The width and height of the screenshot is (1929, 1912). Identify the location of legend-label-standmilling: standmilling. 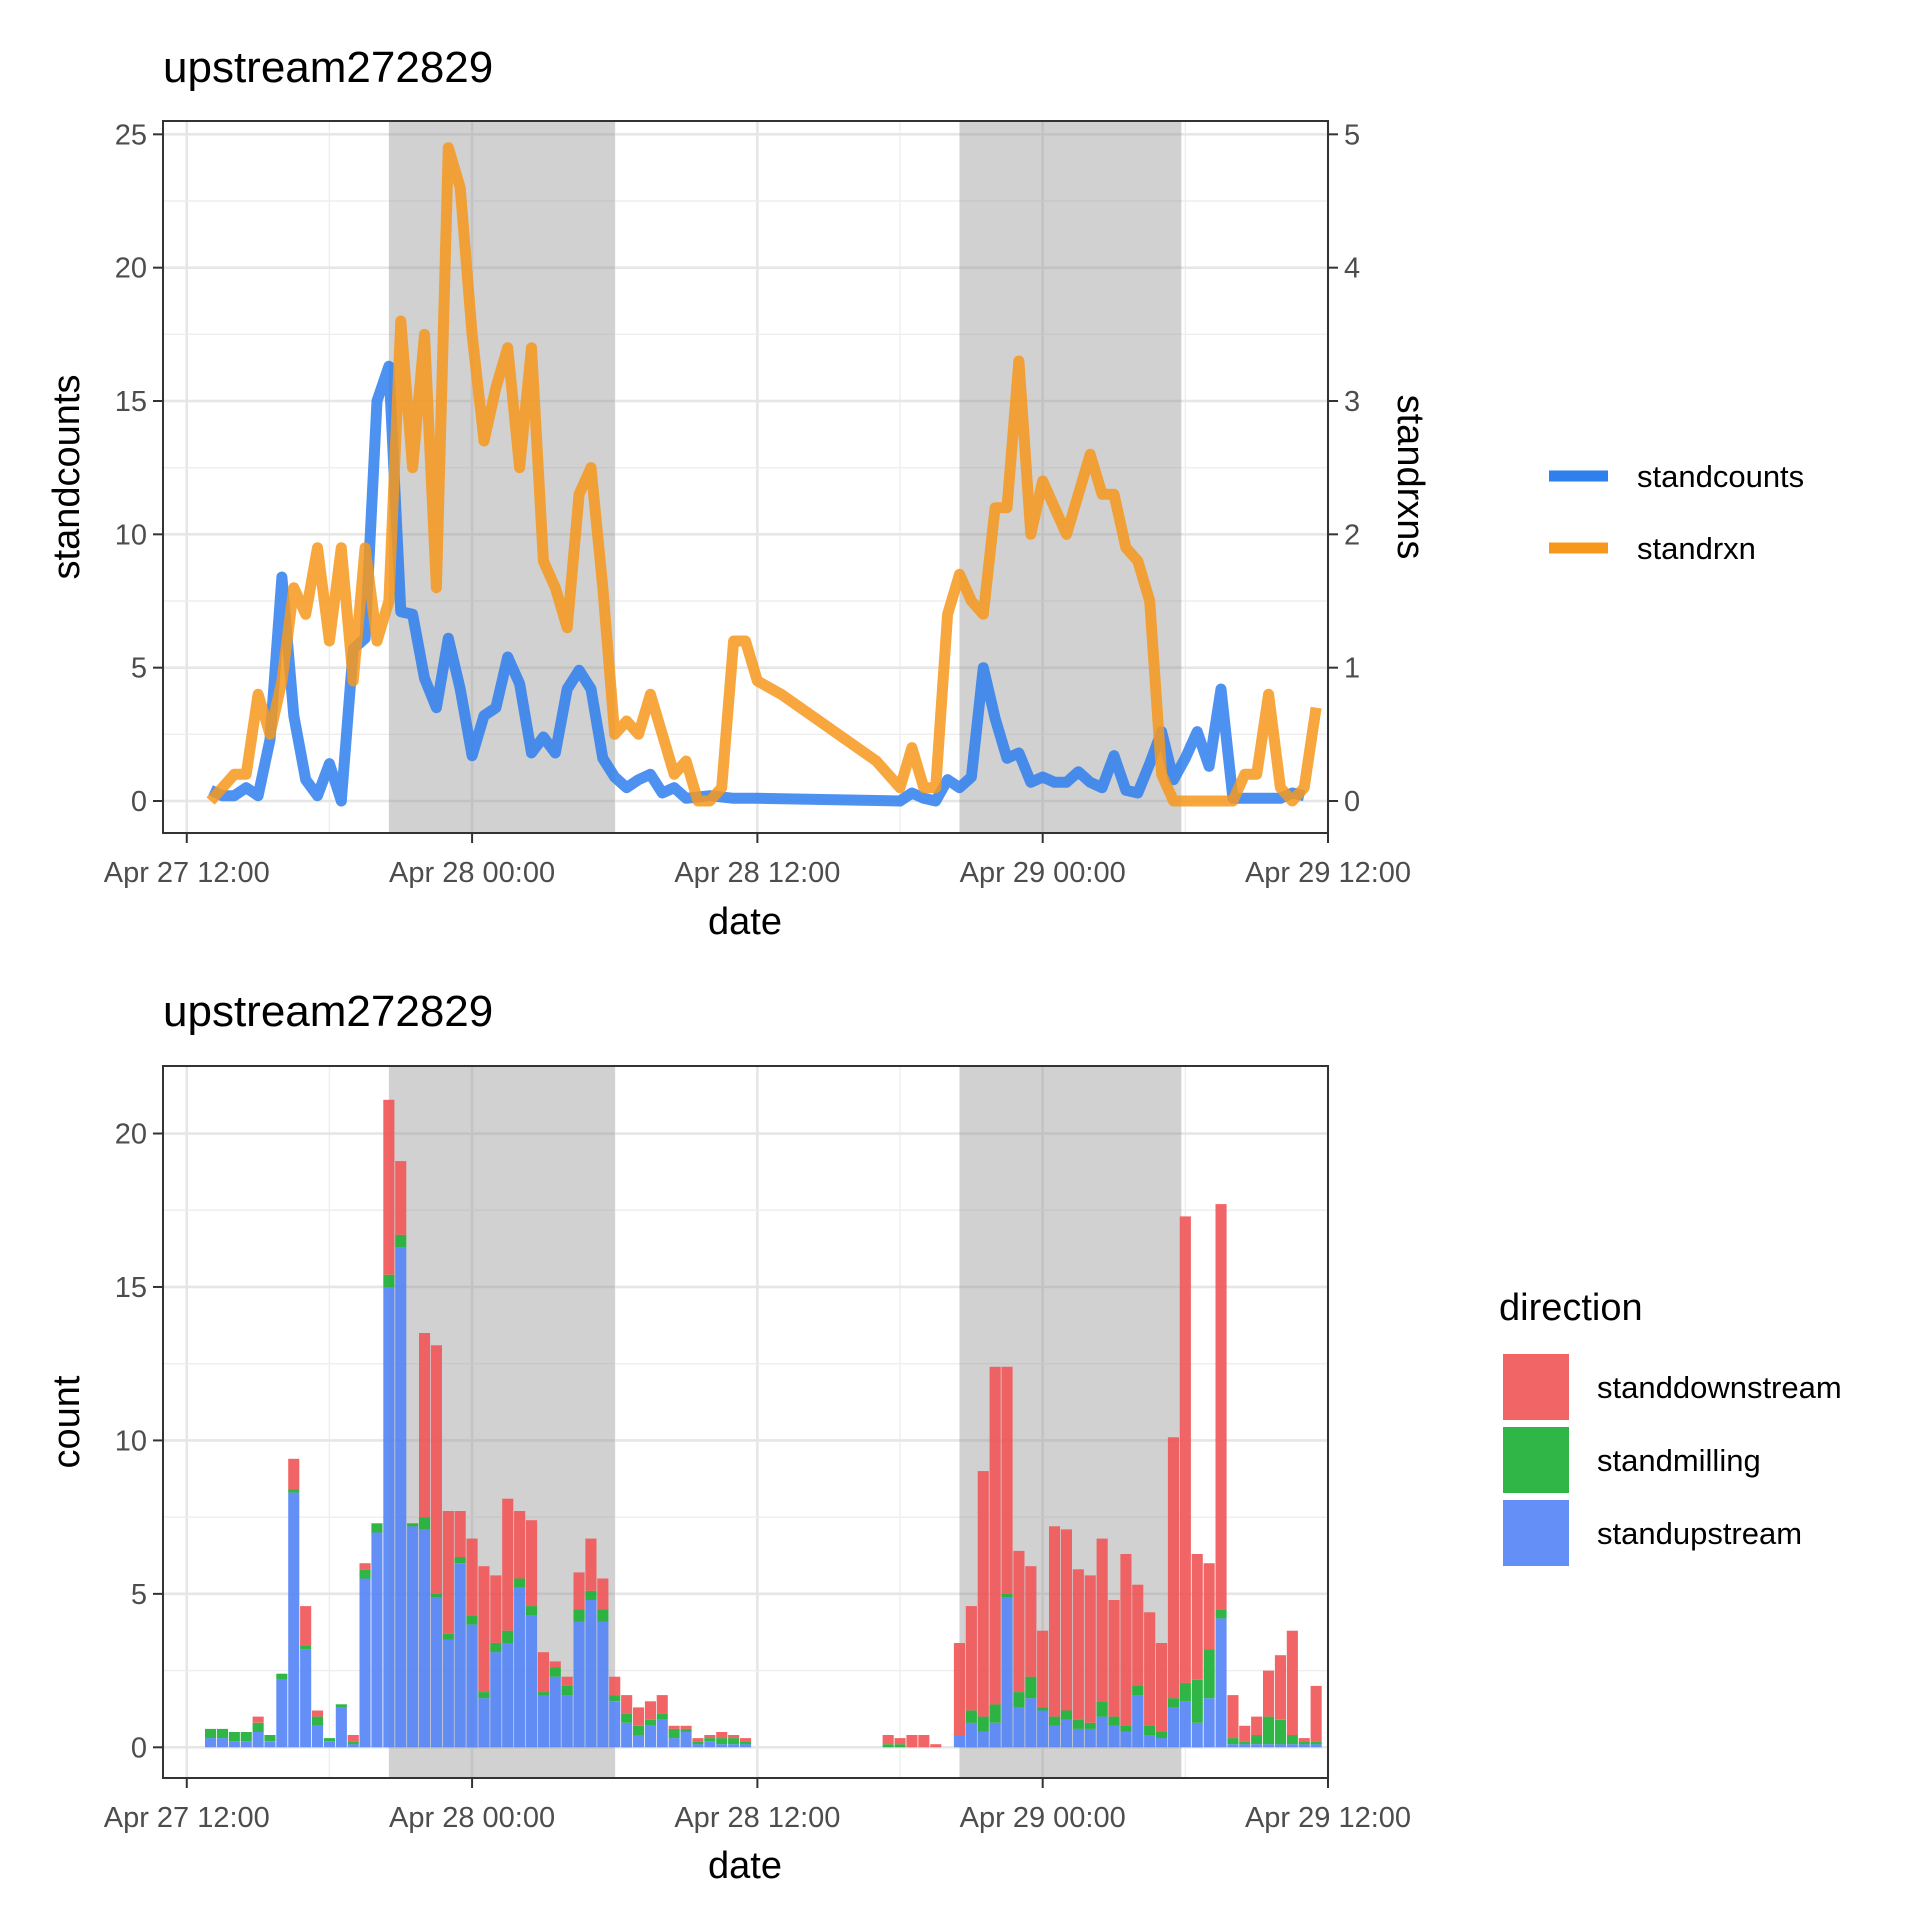
(1679, 1460).